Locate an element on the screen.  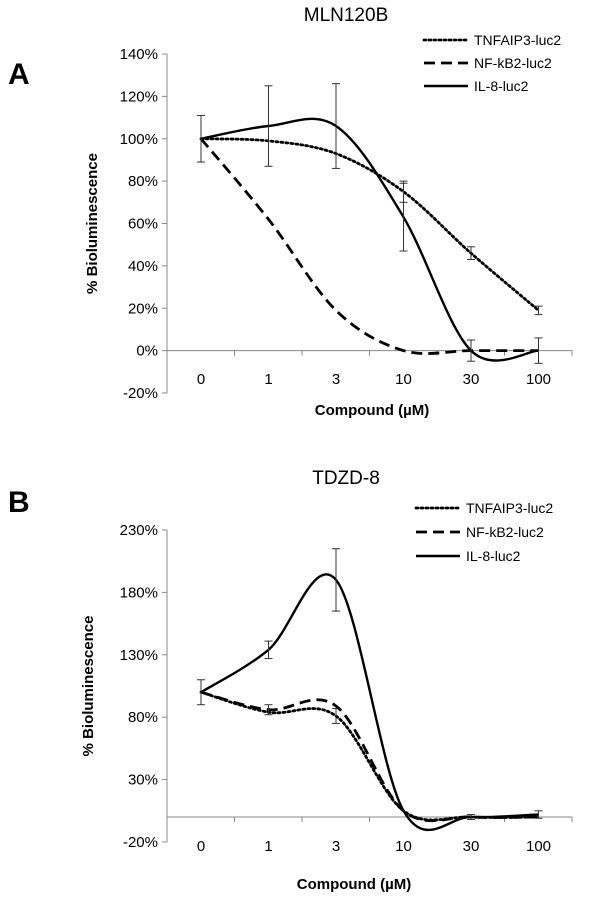
y-tick-label: 130% is located at coordinates (139, 655).